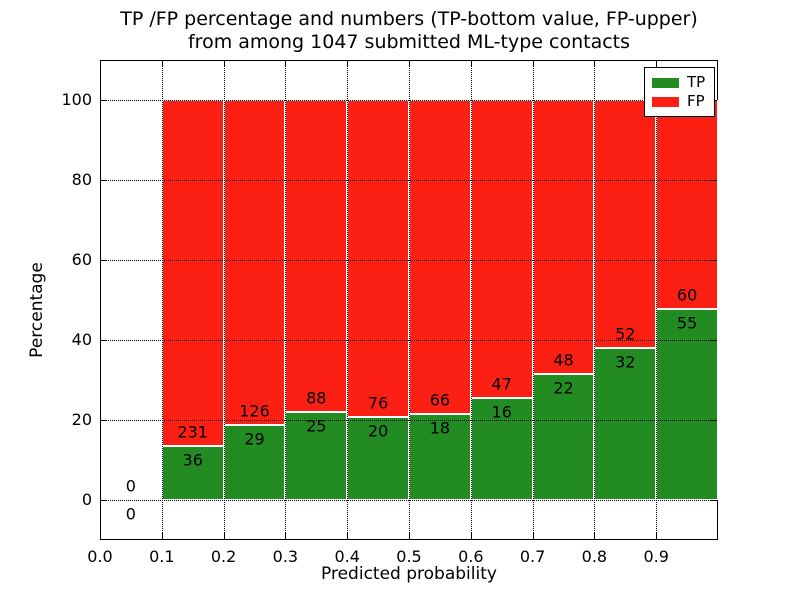 Image resolution: width=800 pixels, height=600 pixels. What do you see at coordinates (100, 556) in the screenshot?
I see `x-tick-label: 0.0` at bounding box center [100, 556].